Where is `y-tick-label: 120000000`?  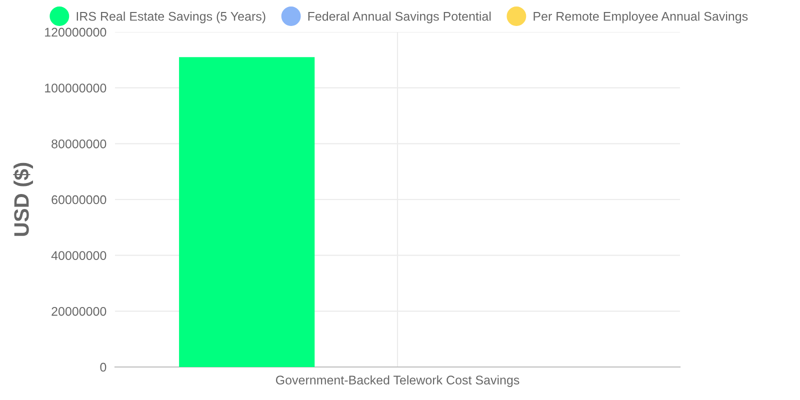
y-tick-label: 120000000 is located at coordinates (75, 32).